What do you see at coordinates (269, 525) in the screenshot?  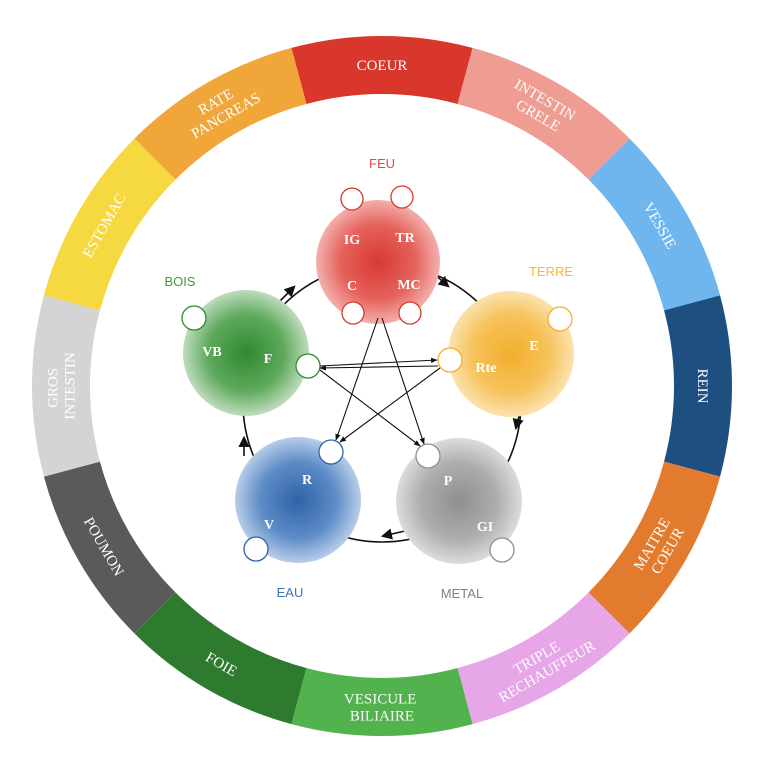 I see `organ-v-label: V` at bounding box center [269, 525].